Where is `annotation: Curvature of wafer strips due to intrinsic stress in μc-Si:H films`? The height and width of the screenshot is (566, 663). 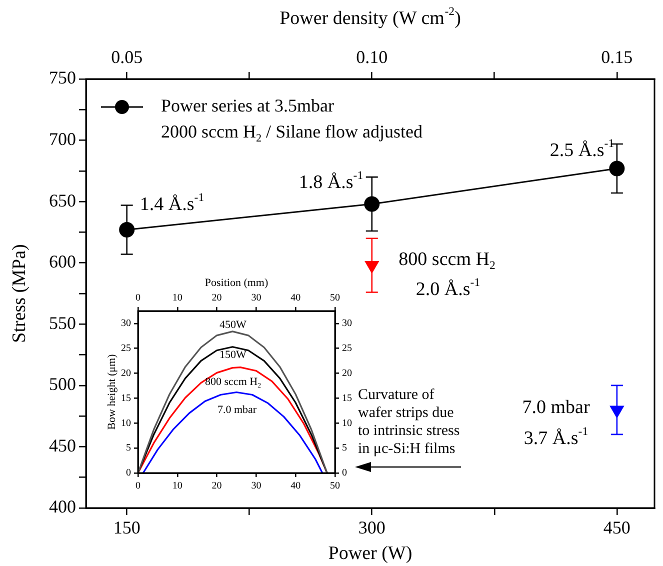 annotation: Curvature of wafer strips due to intrinsic stress in μc-Si:H films is located at coordinates (409, 422).